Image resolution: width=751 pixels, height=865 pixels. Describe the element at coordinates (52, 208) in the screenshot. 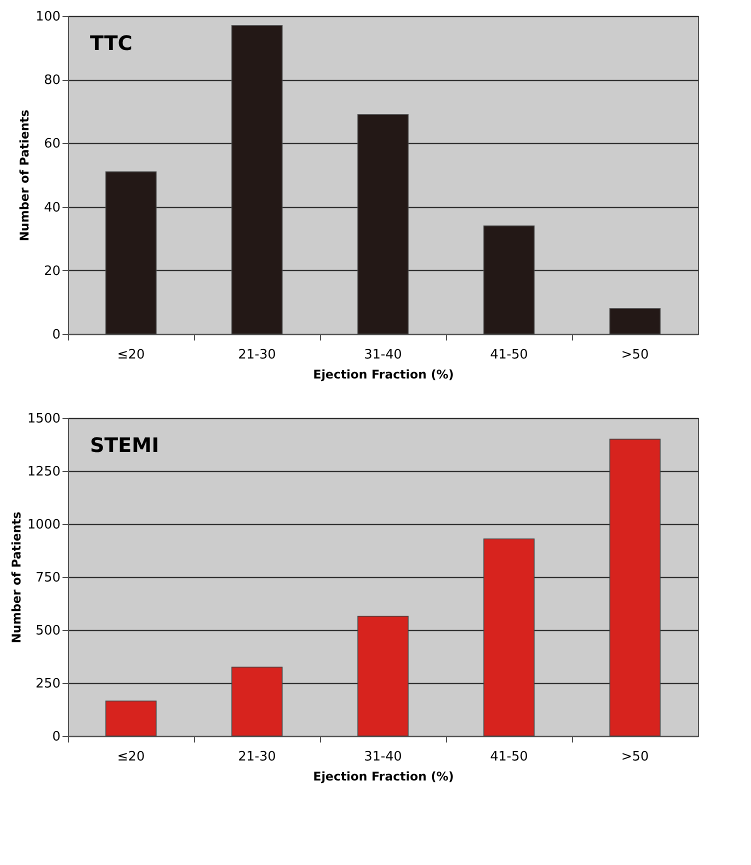

I see `y-tick-label: 40` at that location.